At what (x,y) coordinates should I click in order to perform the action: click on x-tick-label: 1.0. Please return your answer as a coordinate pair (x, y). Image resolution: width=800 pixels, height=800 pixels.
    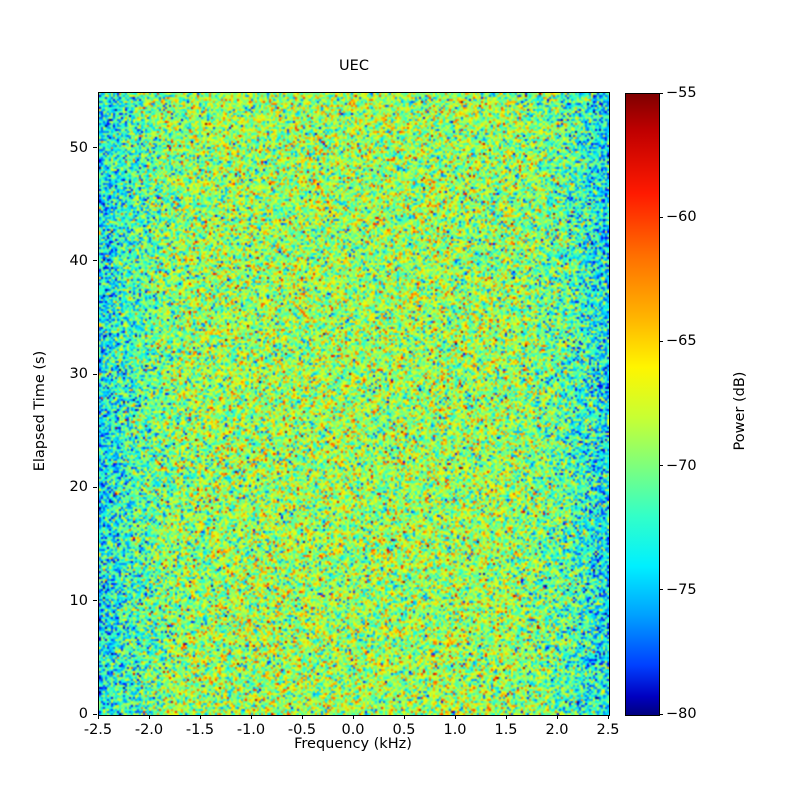
    Looking at the image, I should click on (455, 730).